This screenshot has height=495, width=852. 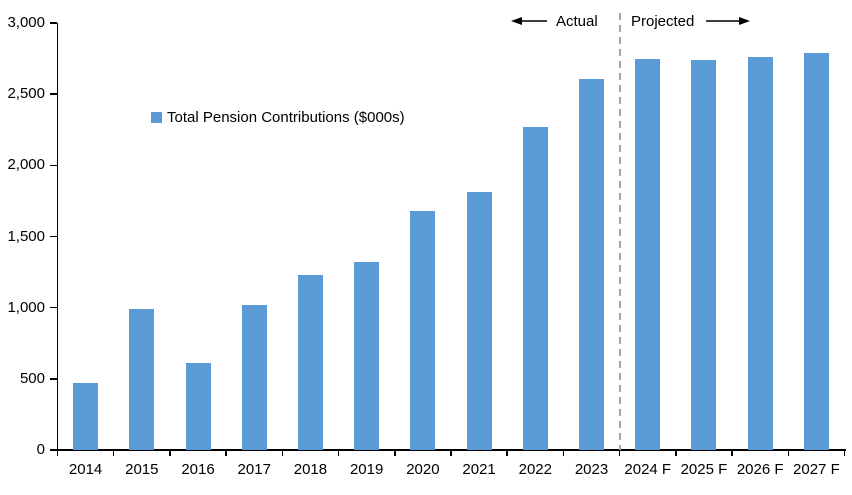 I want to click on y-axis-label: 0, so click(x=40, y=449).